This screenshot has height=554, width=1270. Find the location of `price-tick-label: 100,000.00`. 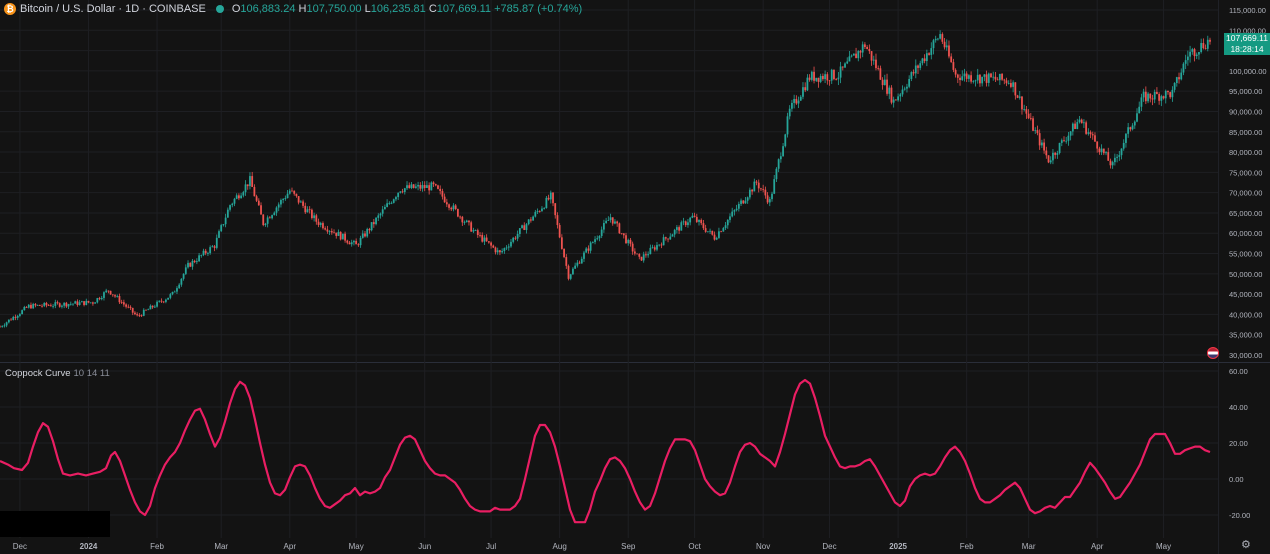

price-tick-label: 100,000.00 is located at coordinates (1248, 71).